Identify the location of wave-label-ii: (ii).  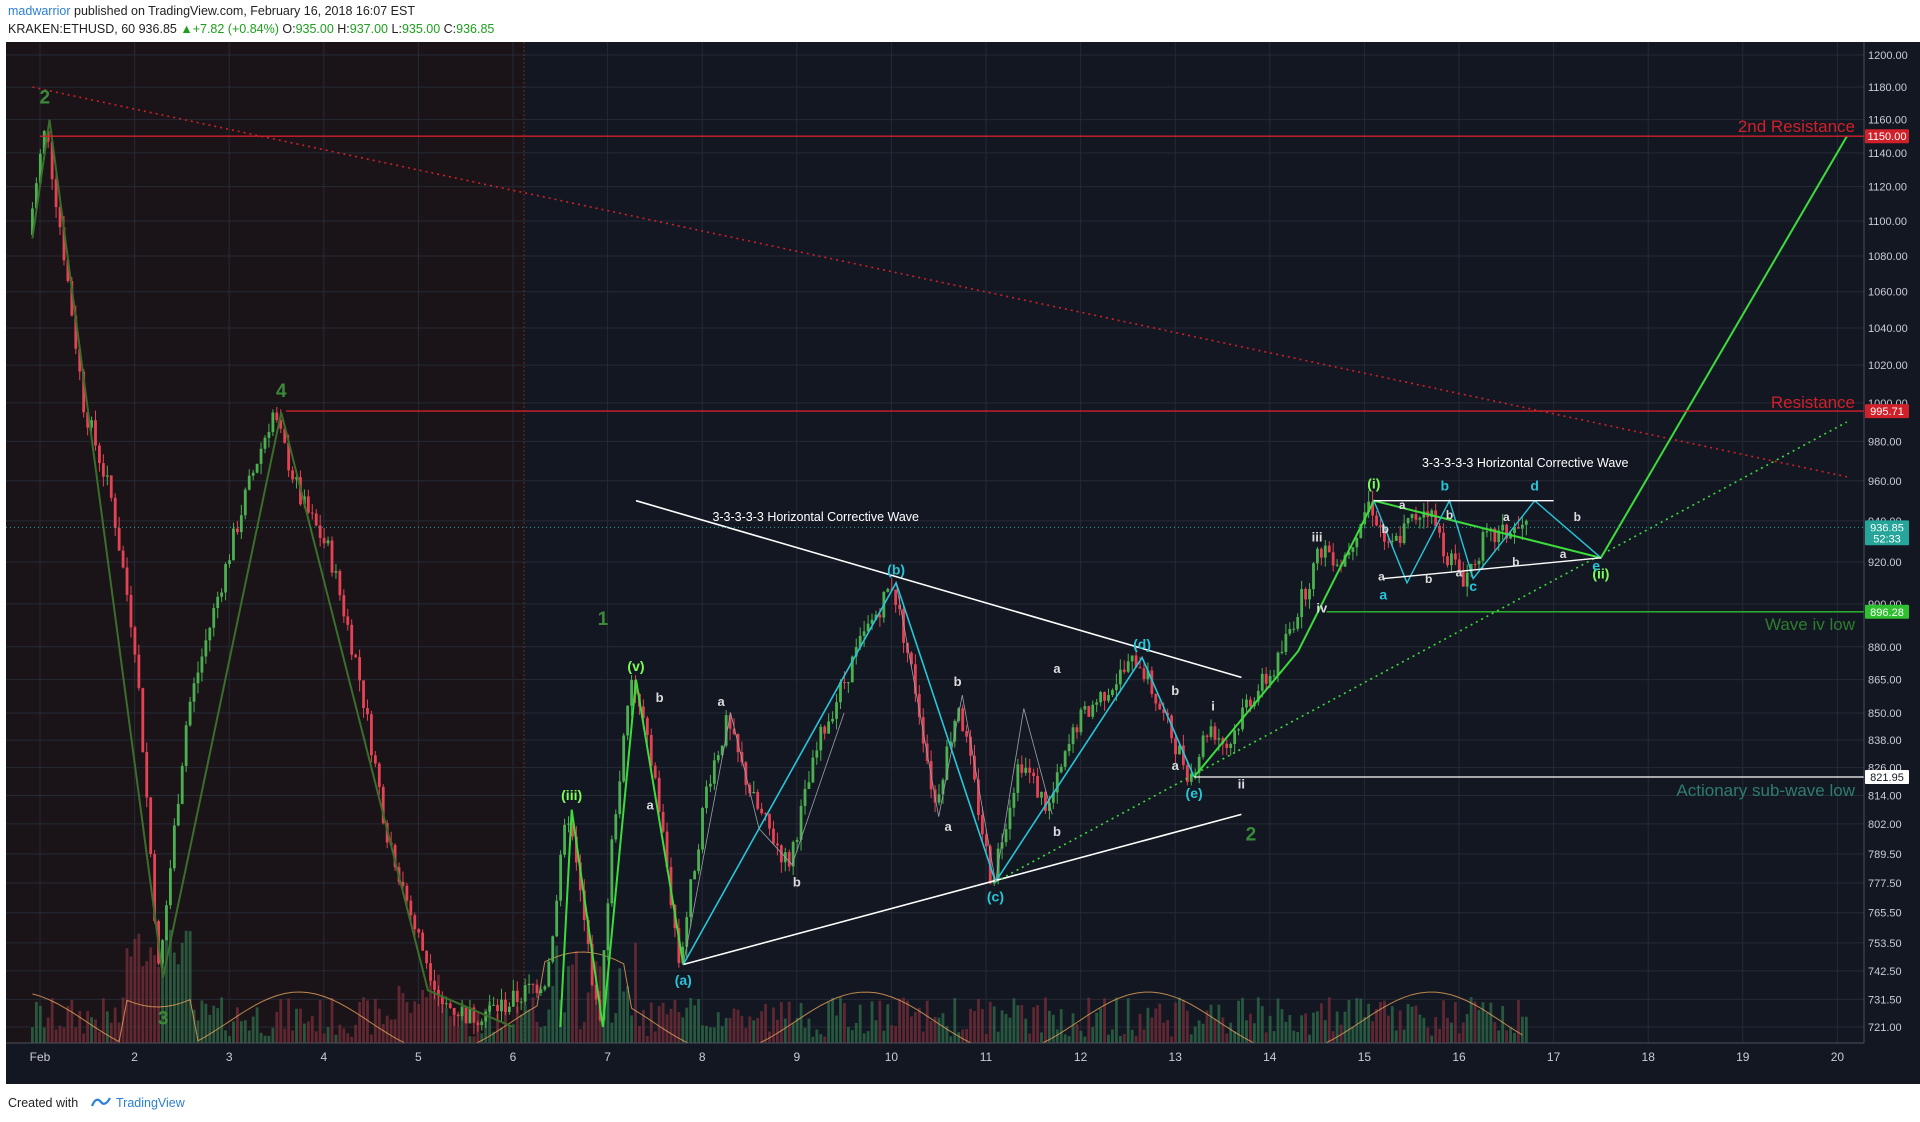
(1600, 574).